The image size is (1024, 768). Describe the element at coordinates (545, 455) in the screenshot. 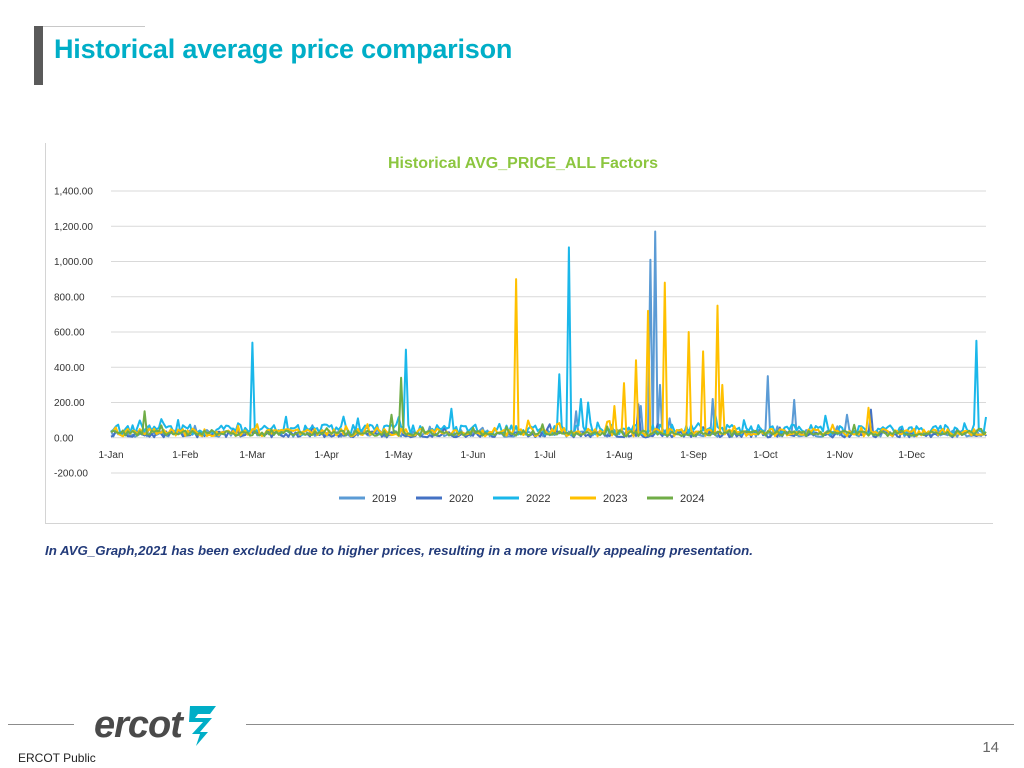

I see `x-tick-label: 1-Jul` at that location.